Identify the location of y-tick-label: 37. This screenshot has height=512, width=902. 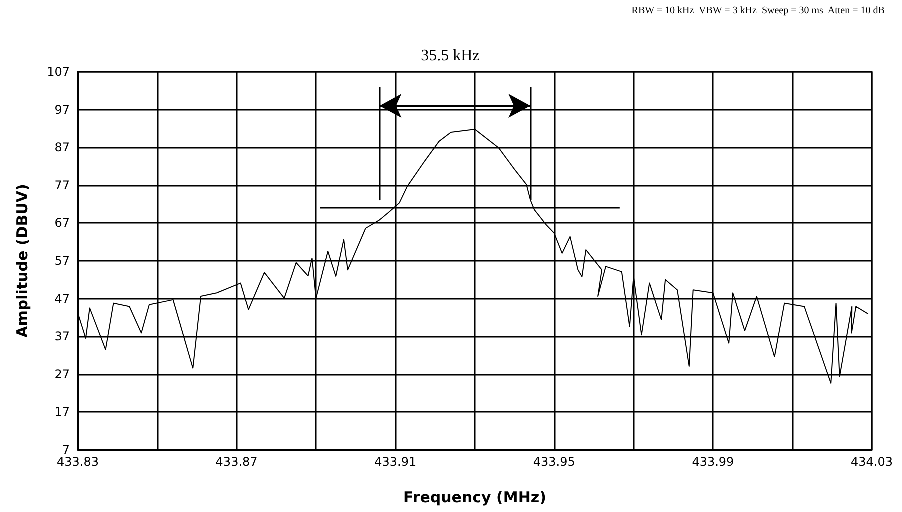
(62, 337).